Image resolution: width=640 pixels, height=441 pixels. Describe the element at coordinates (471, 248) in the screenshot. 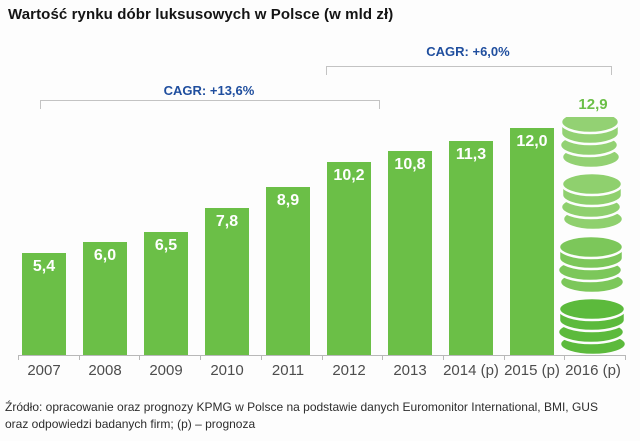

I see `bar-2014p: 11,3` at that location.